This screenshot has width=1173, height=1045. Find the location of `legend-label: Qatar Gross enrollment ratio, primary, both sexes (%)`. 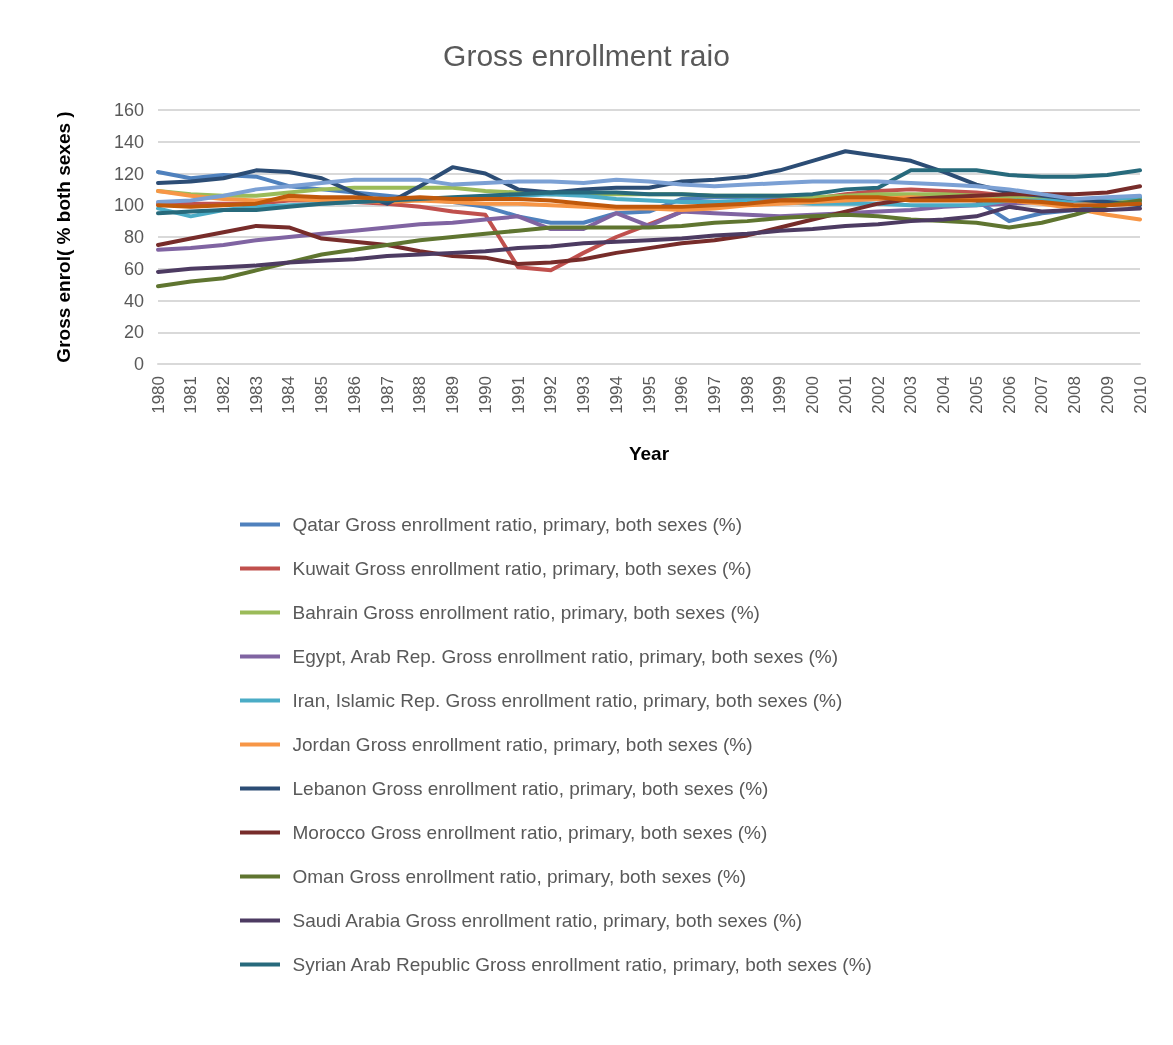

legend-label: Qatar Gross enrollment ratio, primary, both sexes (%) is located at coordinates (517, 524).